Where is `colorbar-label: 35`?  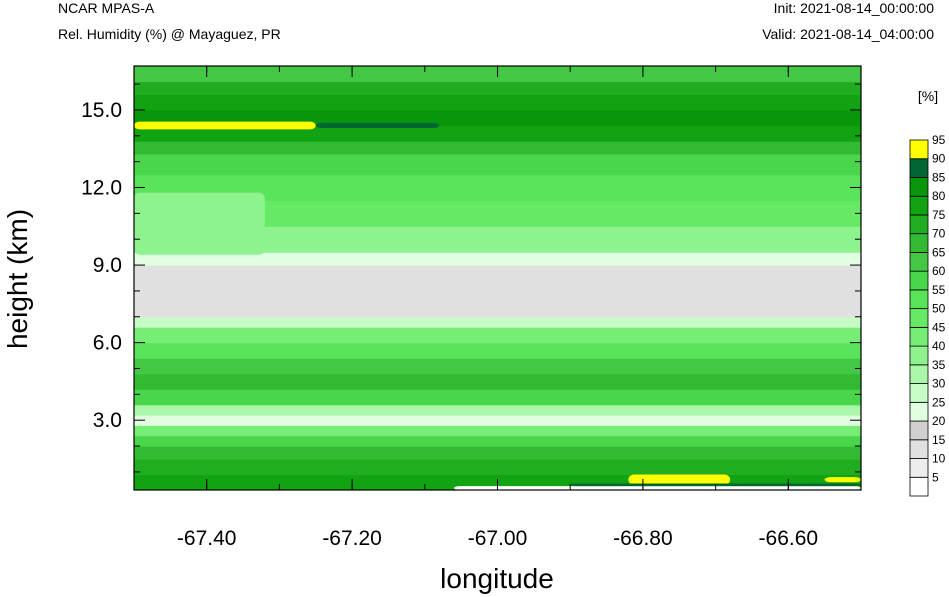 colorbar-label: 35 is located at coordinates (939, 365).